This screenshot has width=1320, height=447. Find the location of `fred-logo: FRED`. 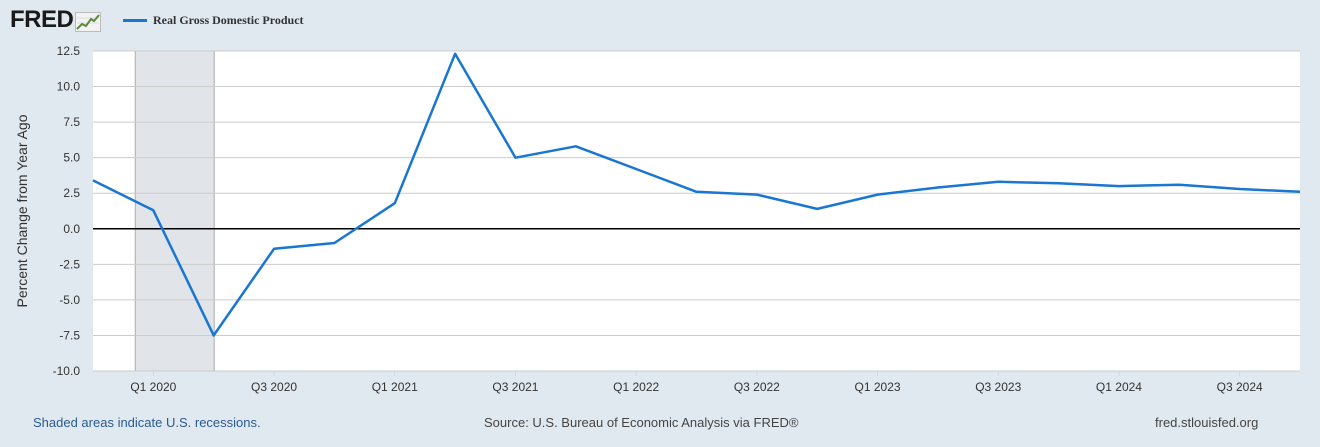

fred-logo: FRED is located at coordinates (56, 19).